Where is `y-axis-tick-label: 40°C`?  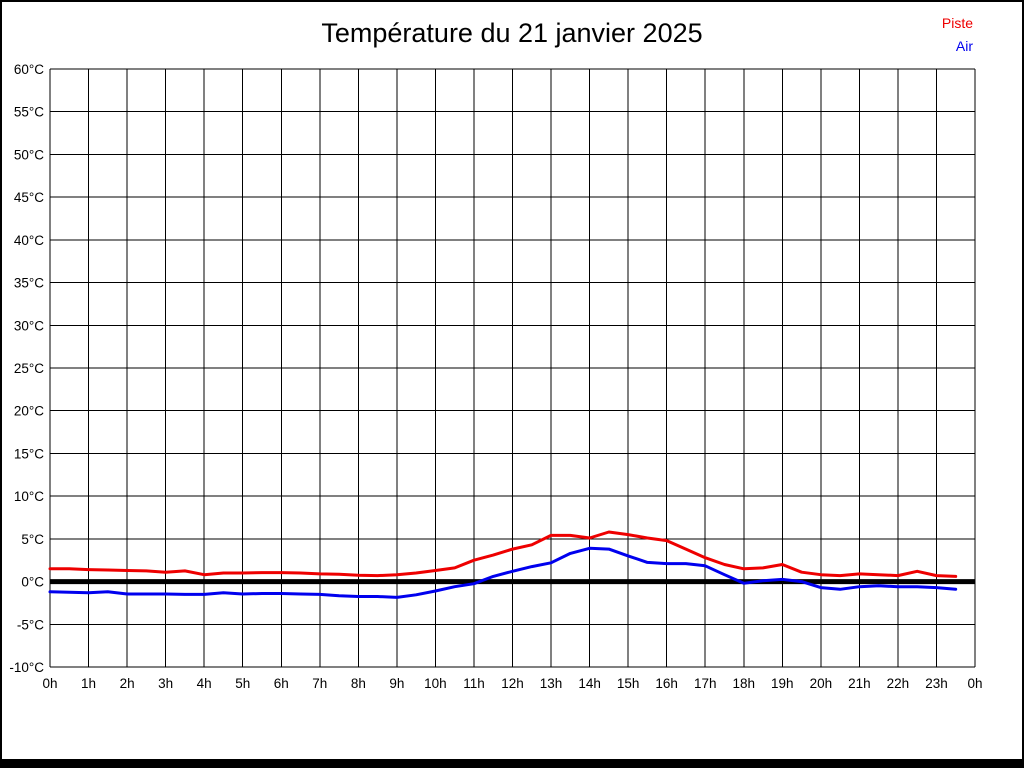
y-axis-tick-label: 40°C is located at coordinates (29, 240).